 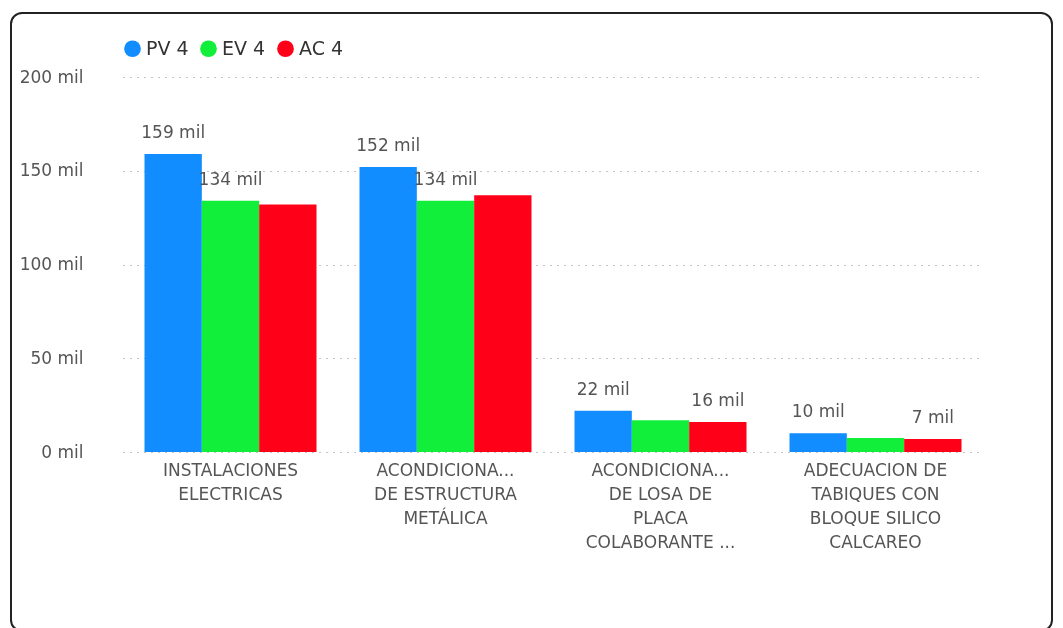 I want to click on x-tick-label: ACONDICIONA... DE ESTRUCTURA METÁLICA, so click(x=446, y=493).